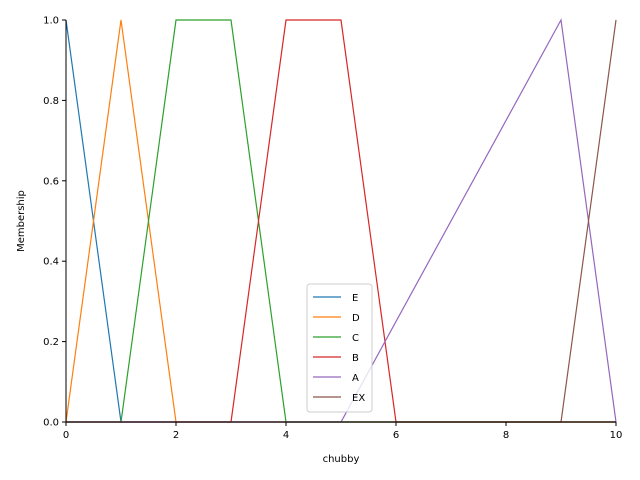  What do you see at coordinates (355, 378) in the screenshot?
I see `legend-label-a: A` at bounding box center [355, 378].